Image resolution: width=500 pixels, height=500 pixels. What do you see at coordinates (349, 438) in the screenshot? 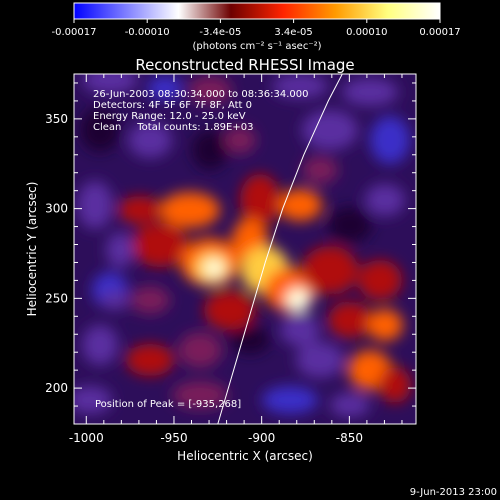
I see `x-tick-label: -850` at bounding box center [349, 438].